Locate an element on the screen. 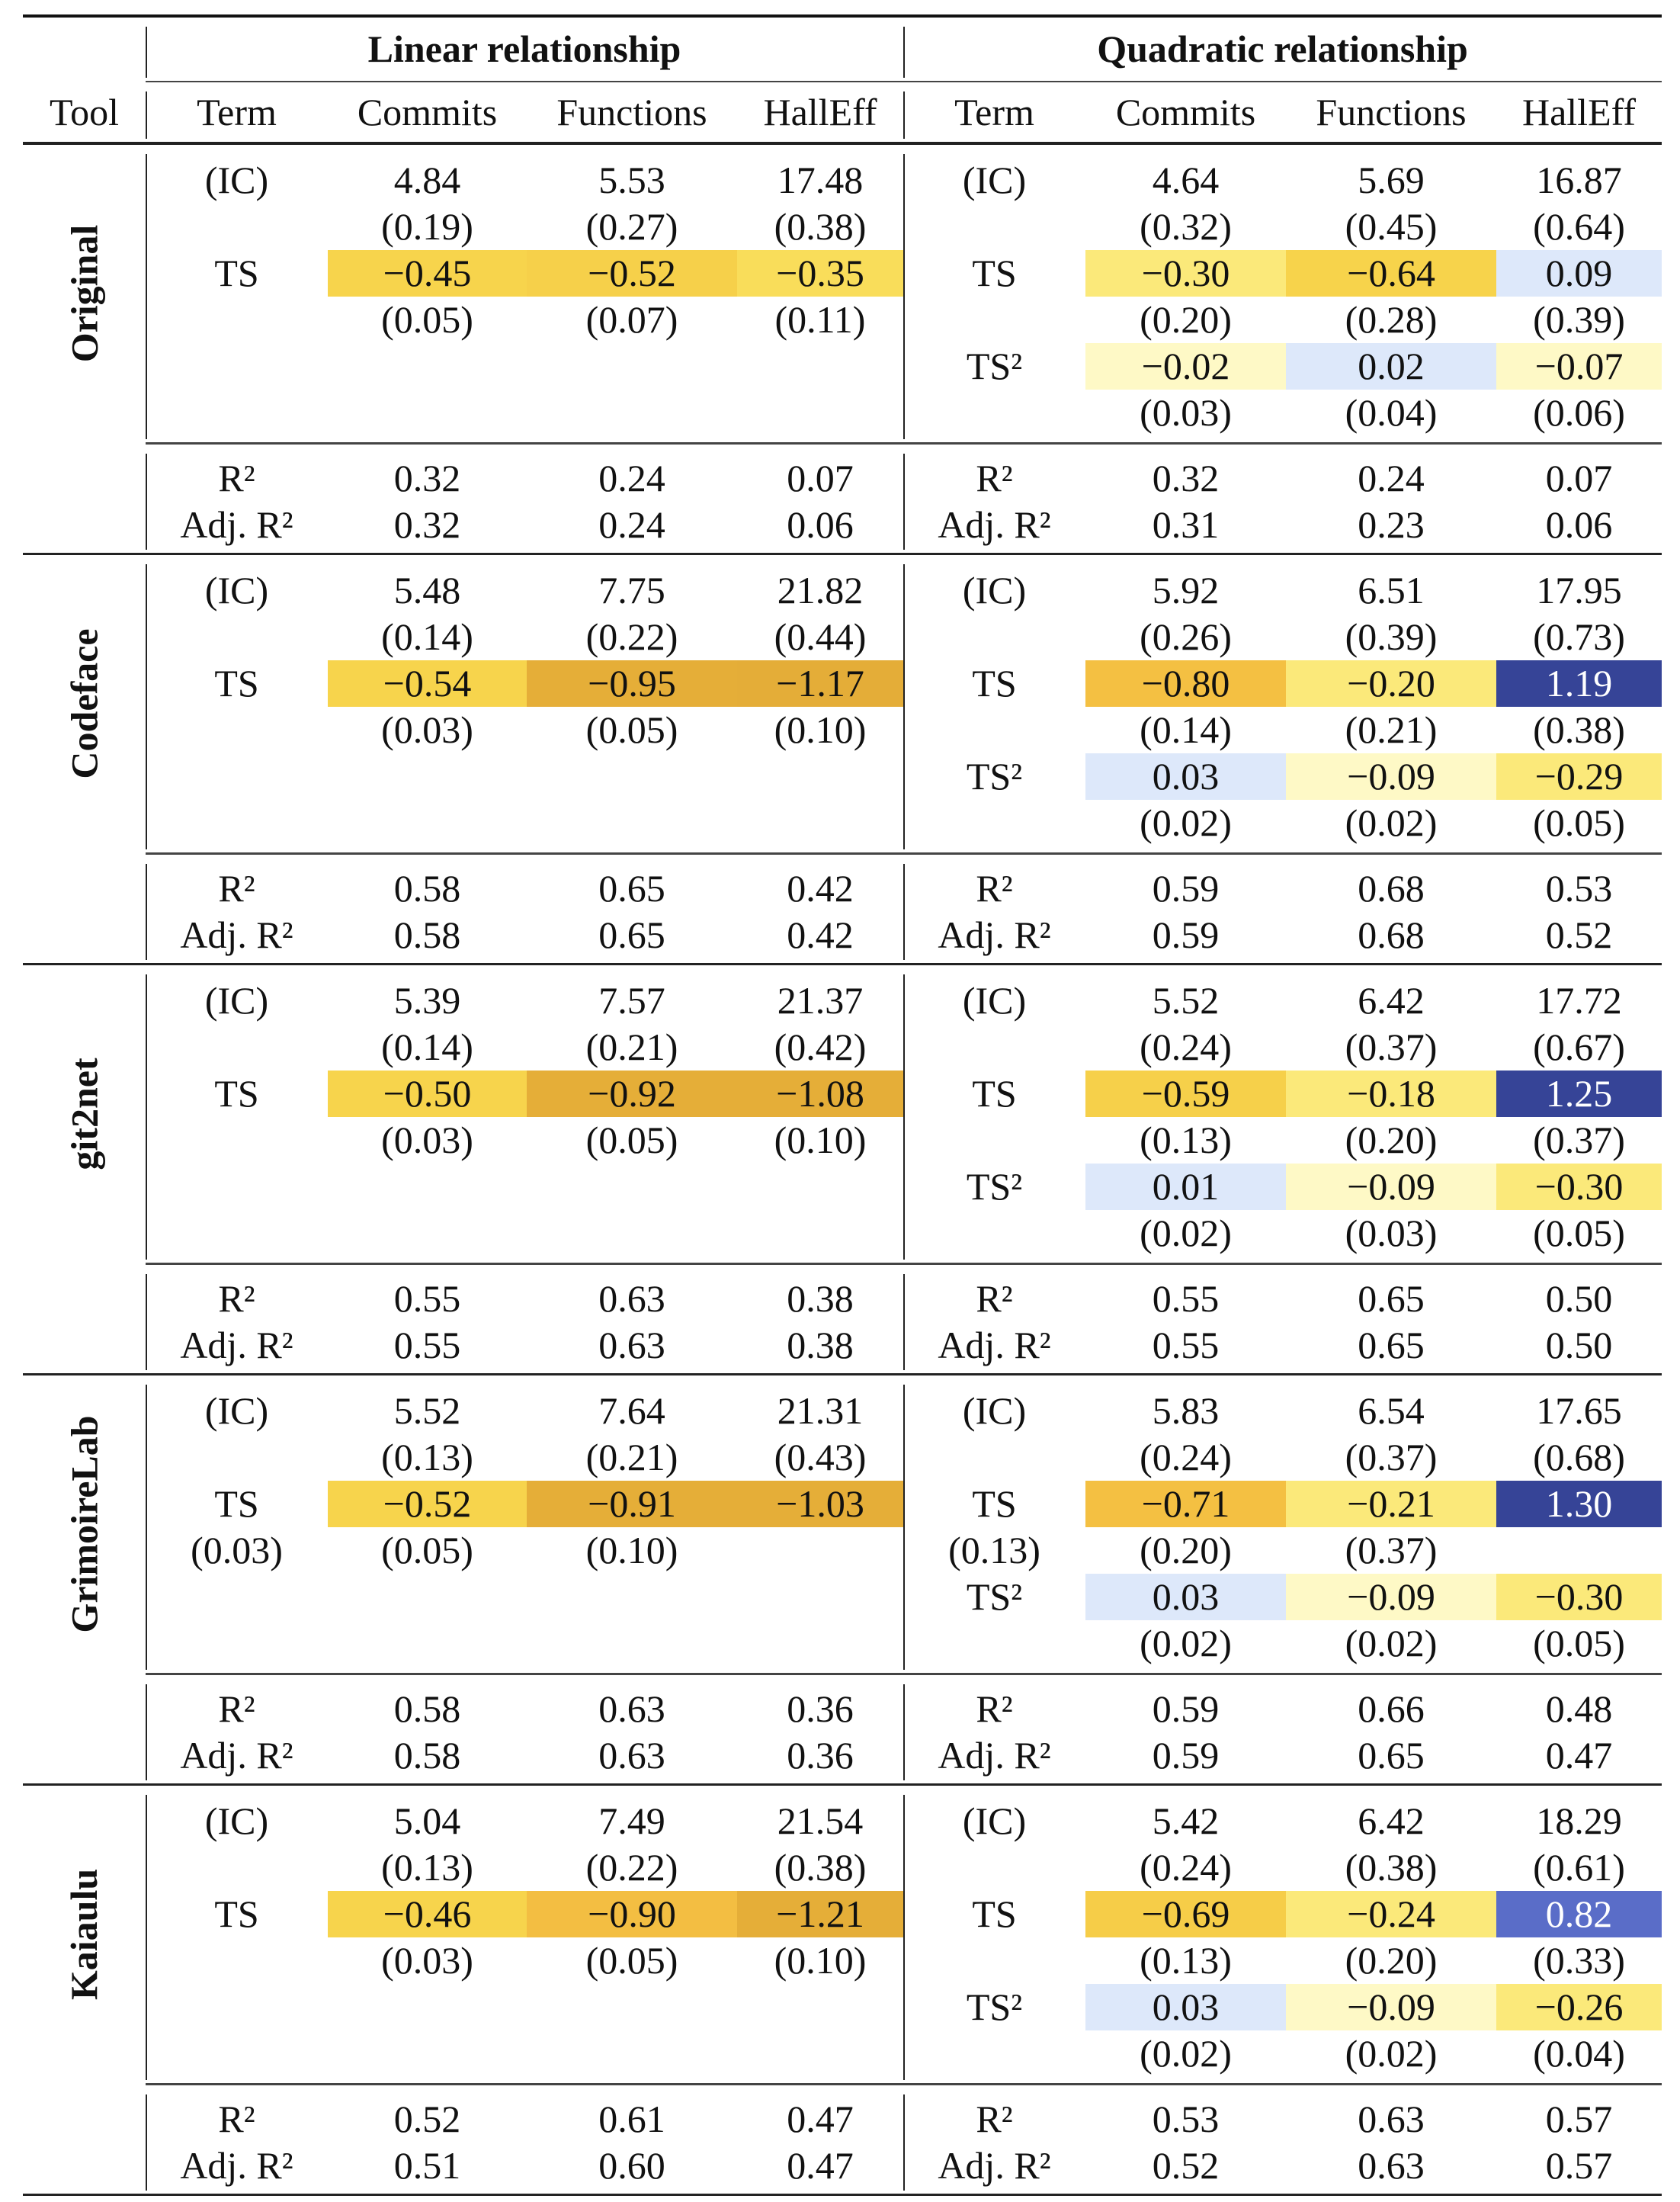 Image resolution: width=1680 pixels, height=2202 pixels. value-cell: 21.82 is located at coordinates (820, 590).